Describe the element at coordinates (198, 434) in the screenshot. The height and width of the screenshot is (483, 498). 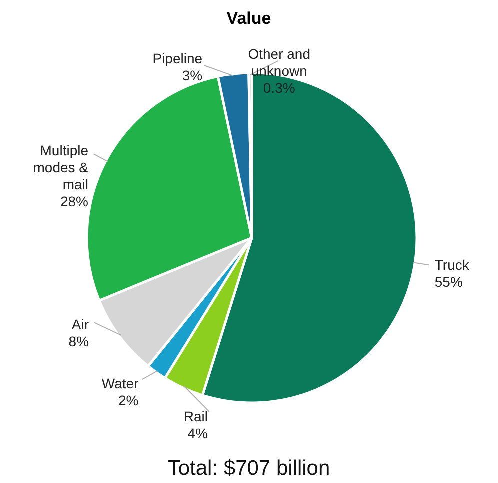
I see `data-label: 4%` at that location.